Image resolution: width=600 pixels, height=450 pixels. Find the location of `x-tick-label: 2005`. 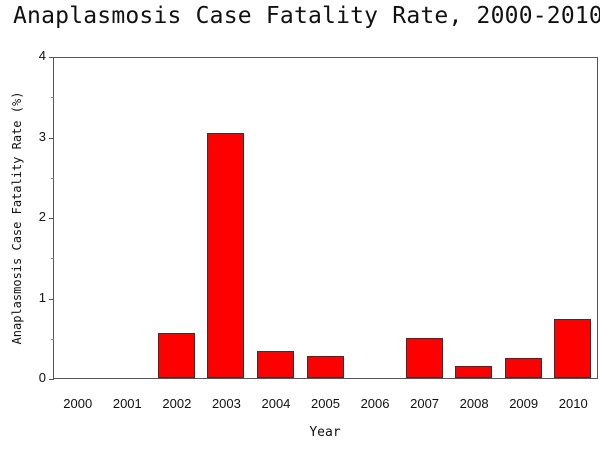

x-tick-label: 2005 is located at coordinates (325, 403).